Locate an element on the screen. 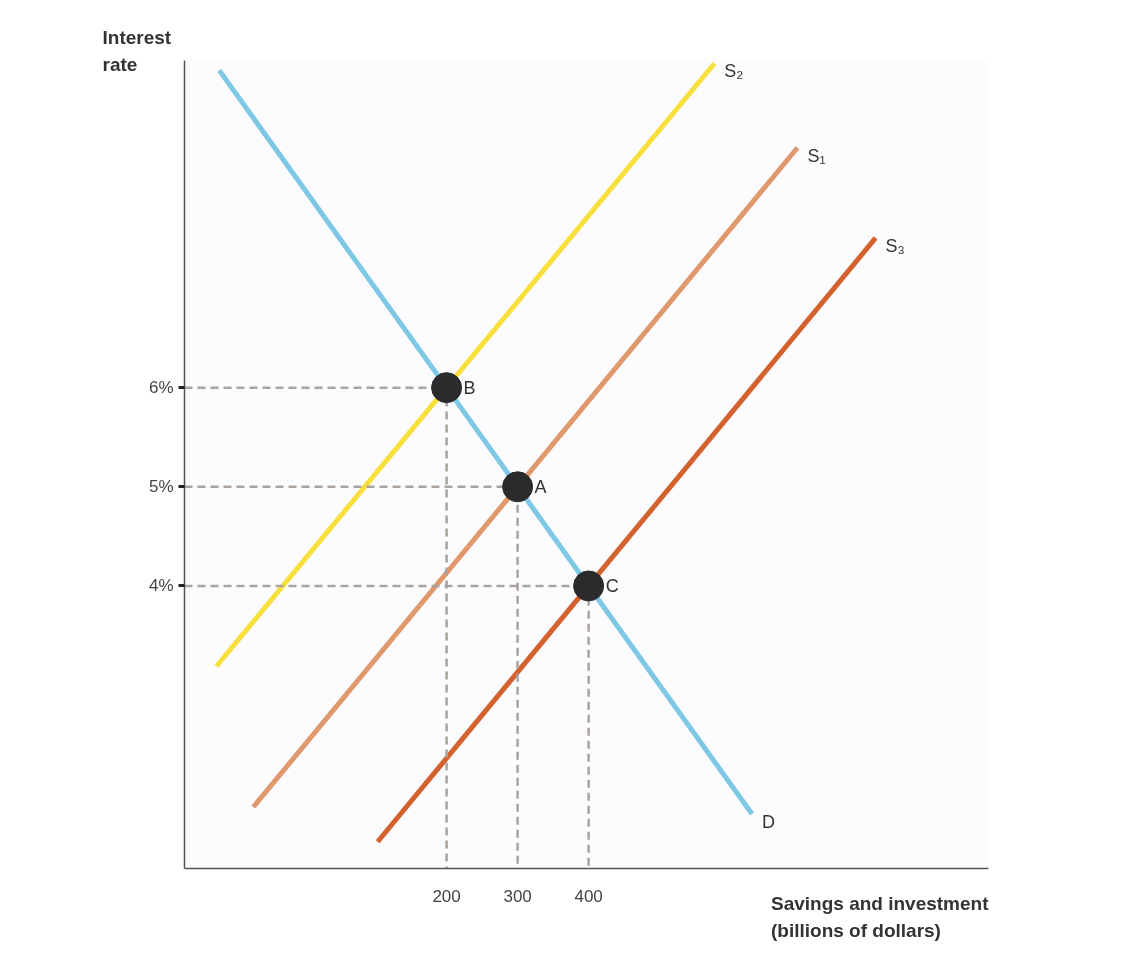  y-tick-label: 4% is located at coordinates (161, 586).